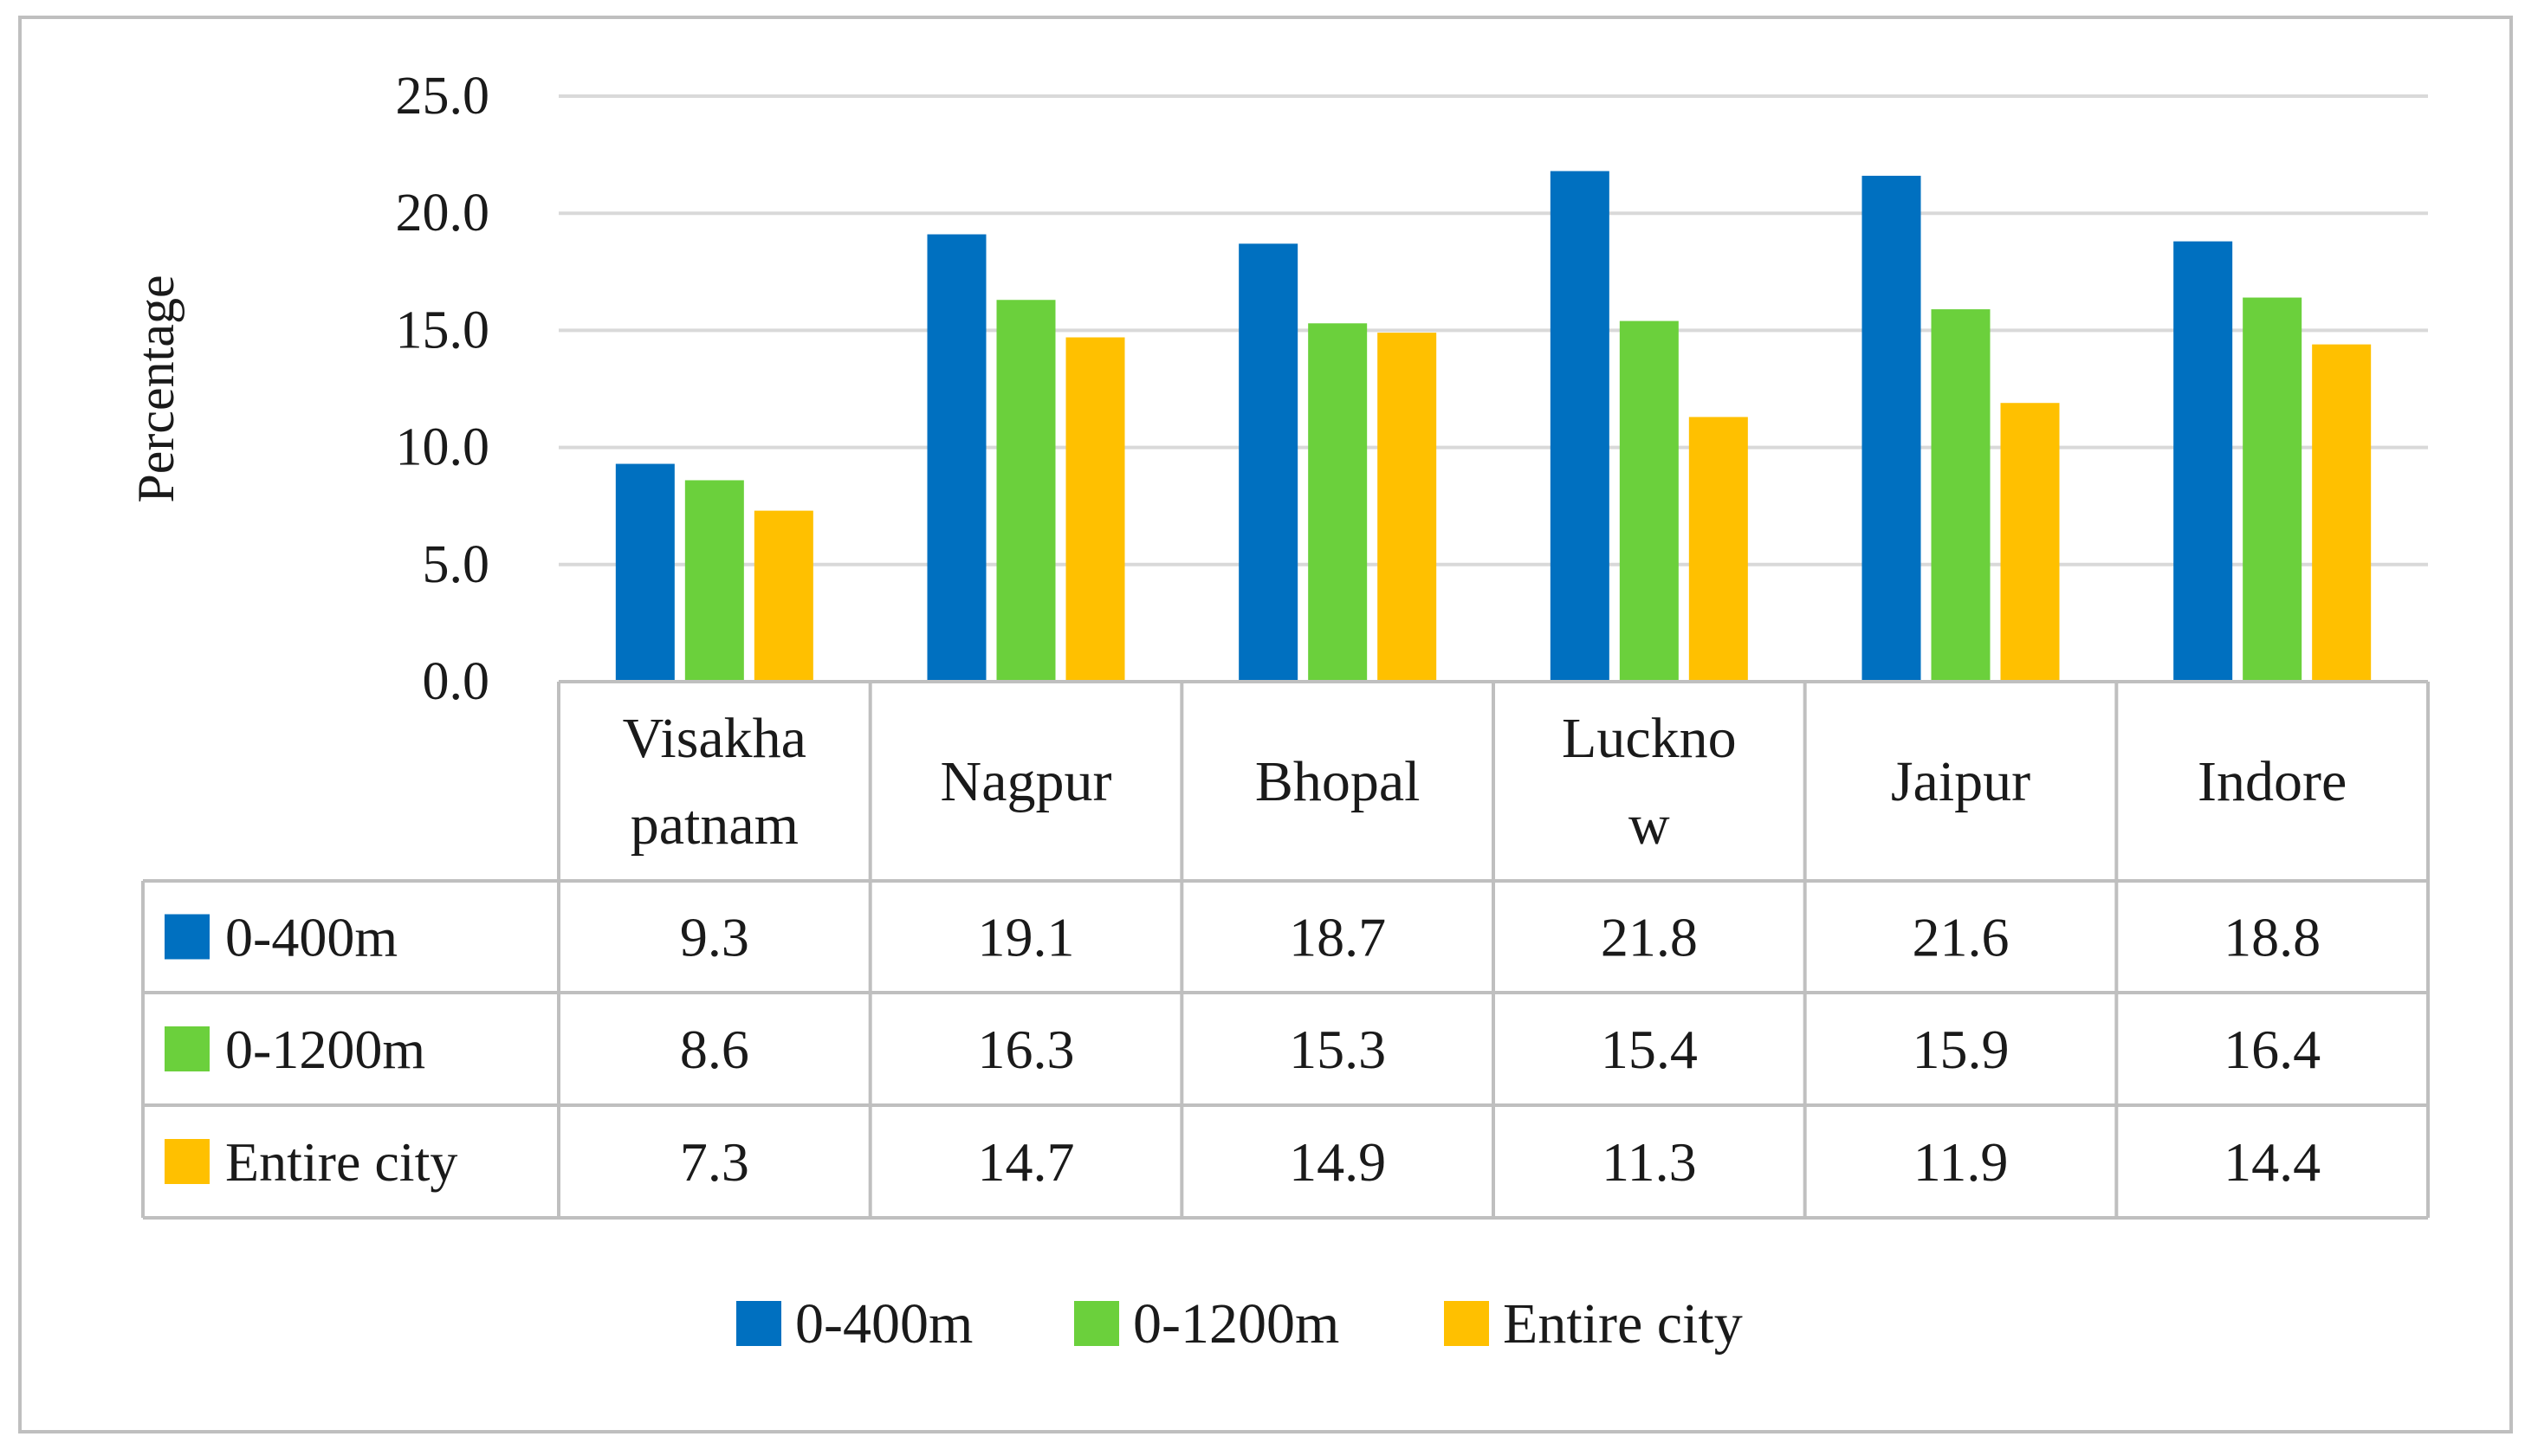 This screenshot has width=2525, height=1456. I want to click on y-tick-label: 20.0, so click(443, 213).